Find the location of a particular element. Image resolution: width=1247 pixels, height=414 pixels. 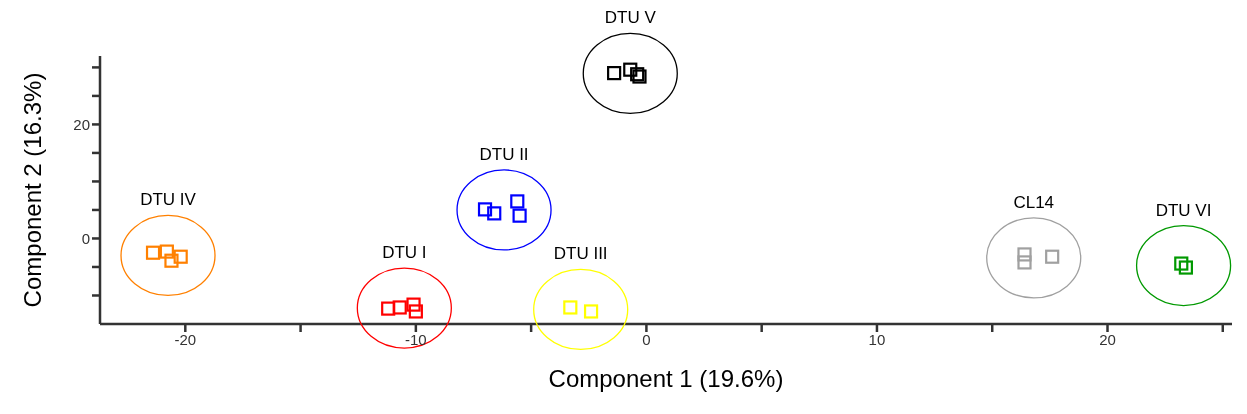

x-tick-label: -20 is located at coordinates (185, 339).